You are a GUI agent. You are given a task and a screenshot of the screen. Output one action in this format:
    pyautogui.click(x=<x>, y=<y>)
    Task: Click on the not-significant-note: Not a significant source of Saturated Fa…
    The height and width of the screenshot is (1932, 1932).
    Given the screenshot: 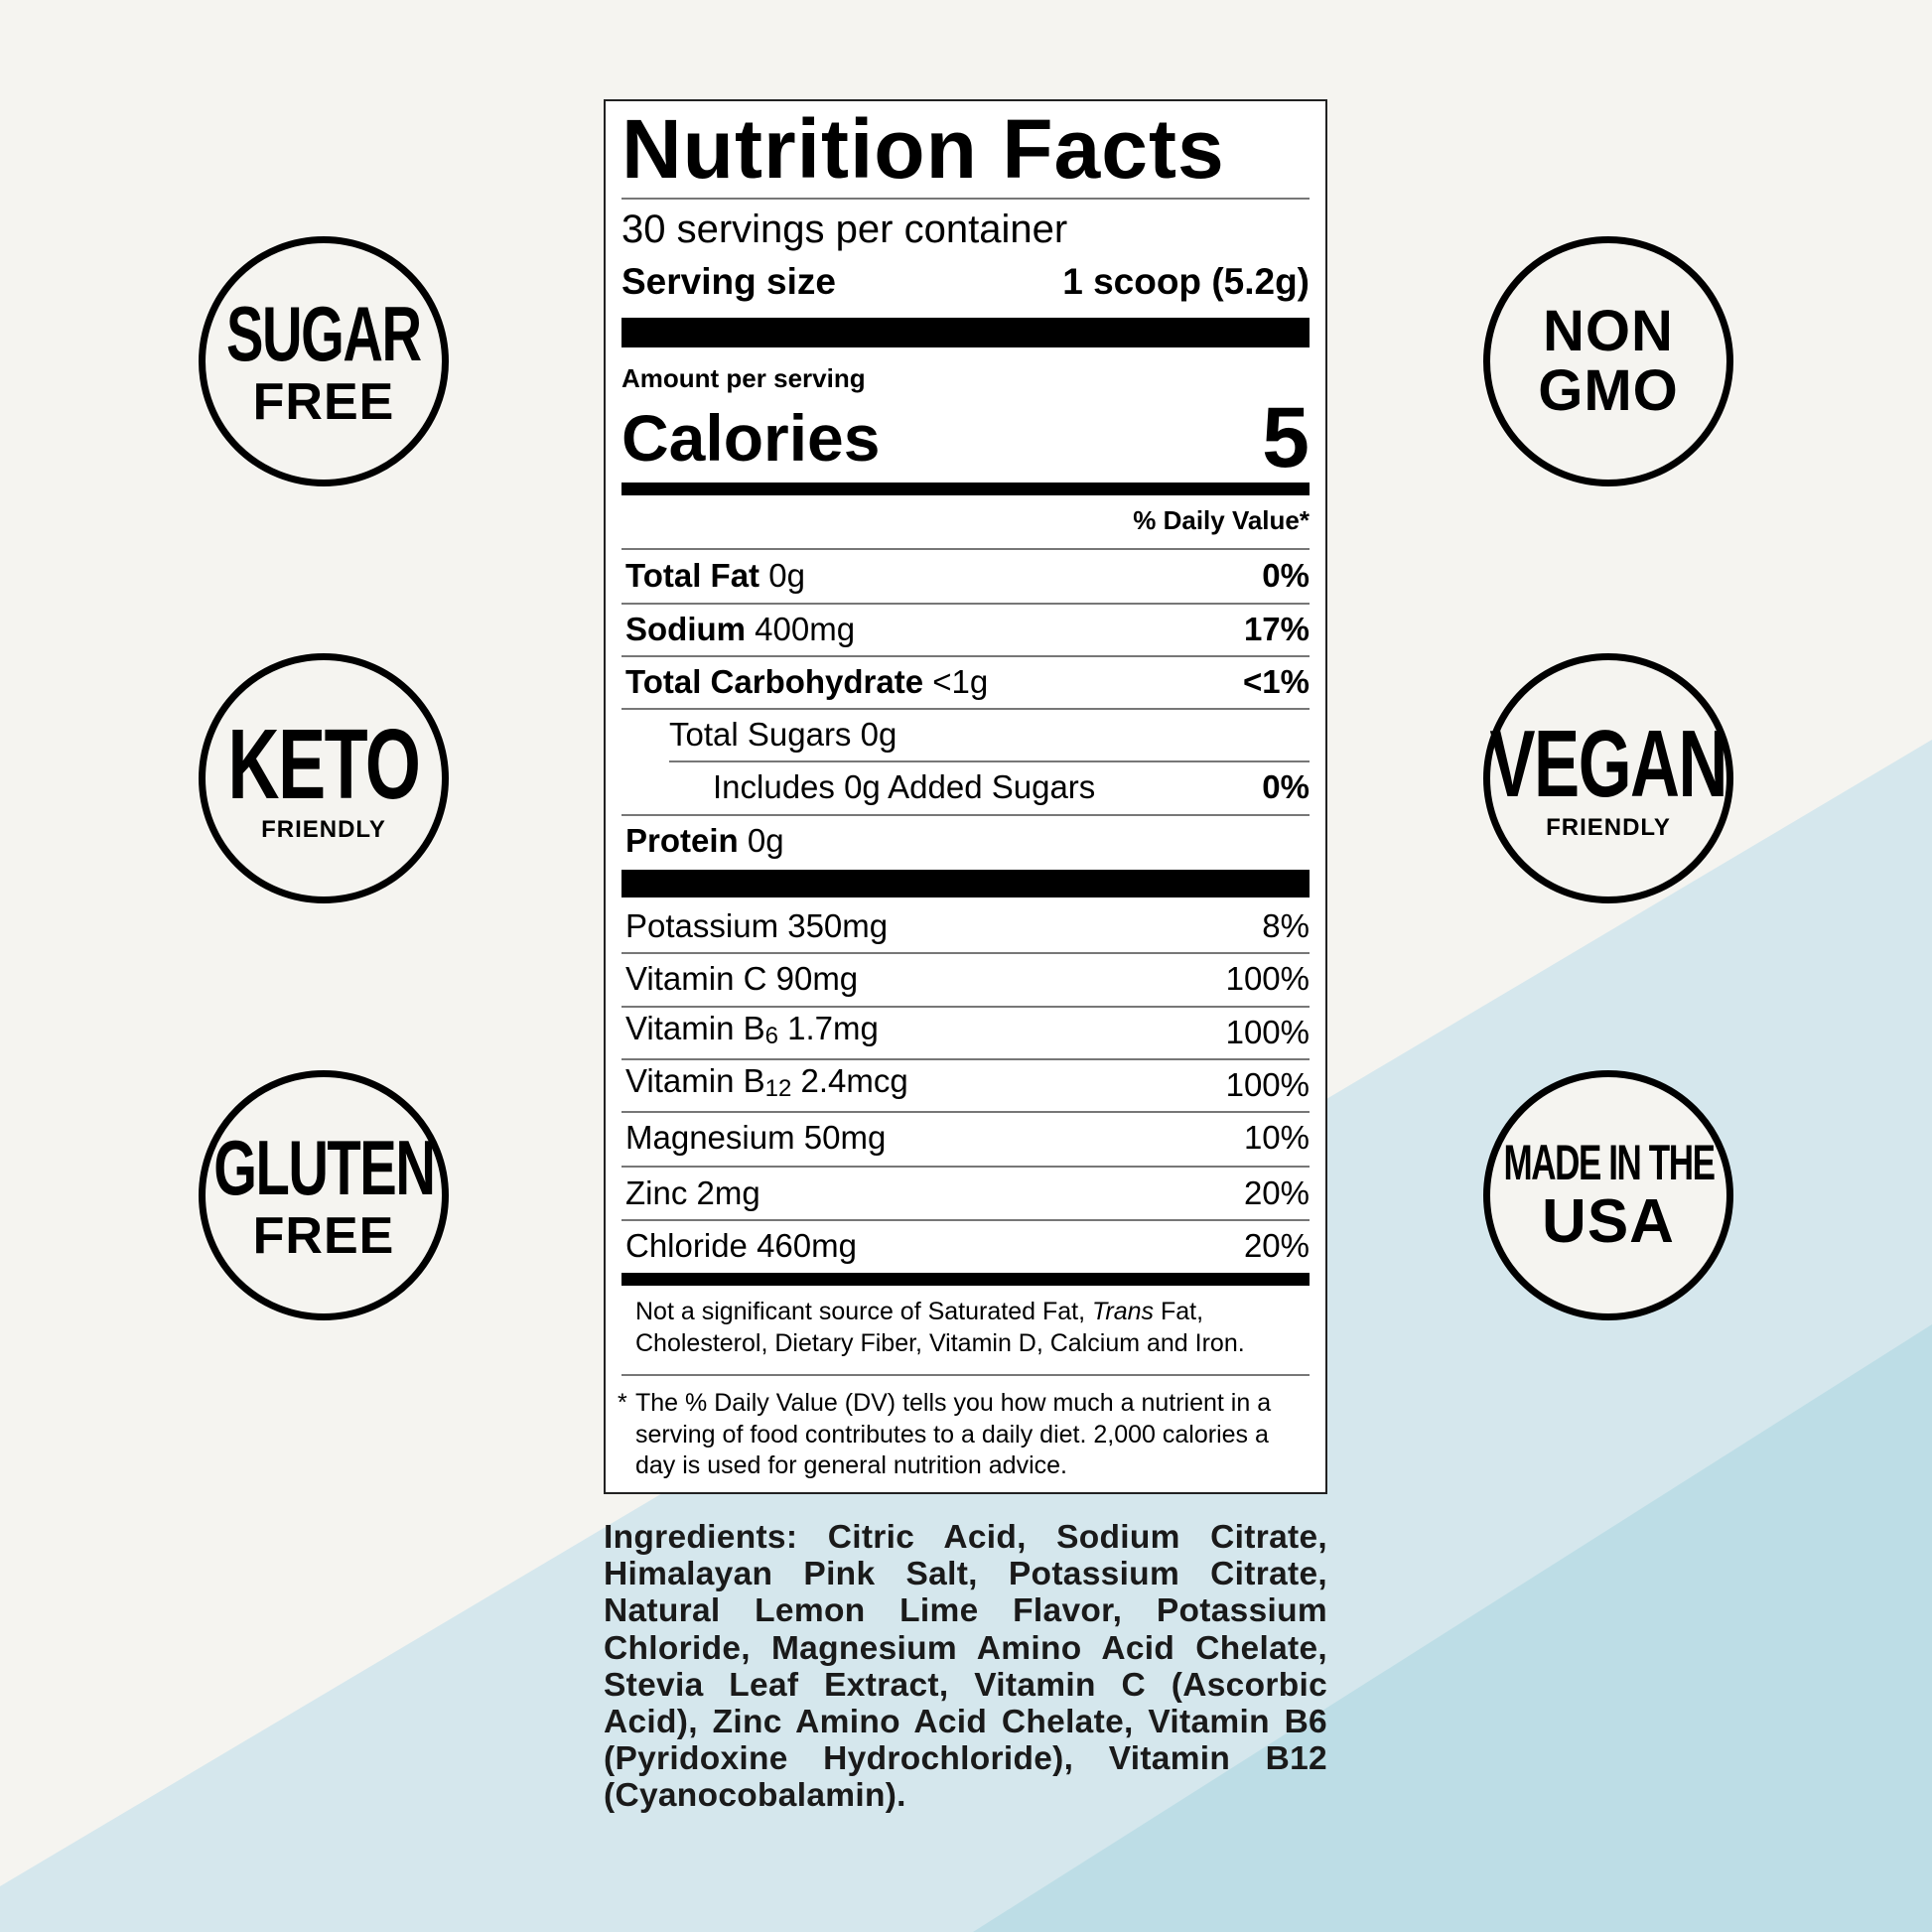 What is the action you would take?
    pyautogui.click(x=940, y=1327)
    